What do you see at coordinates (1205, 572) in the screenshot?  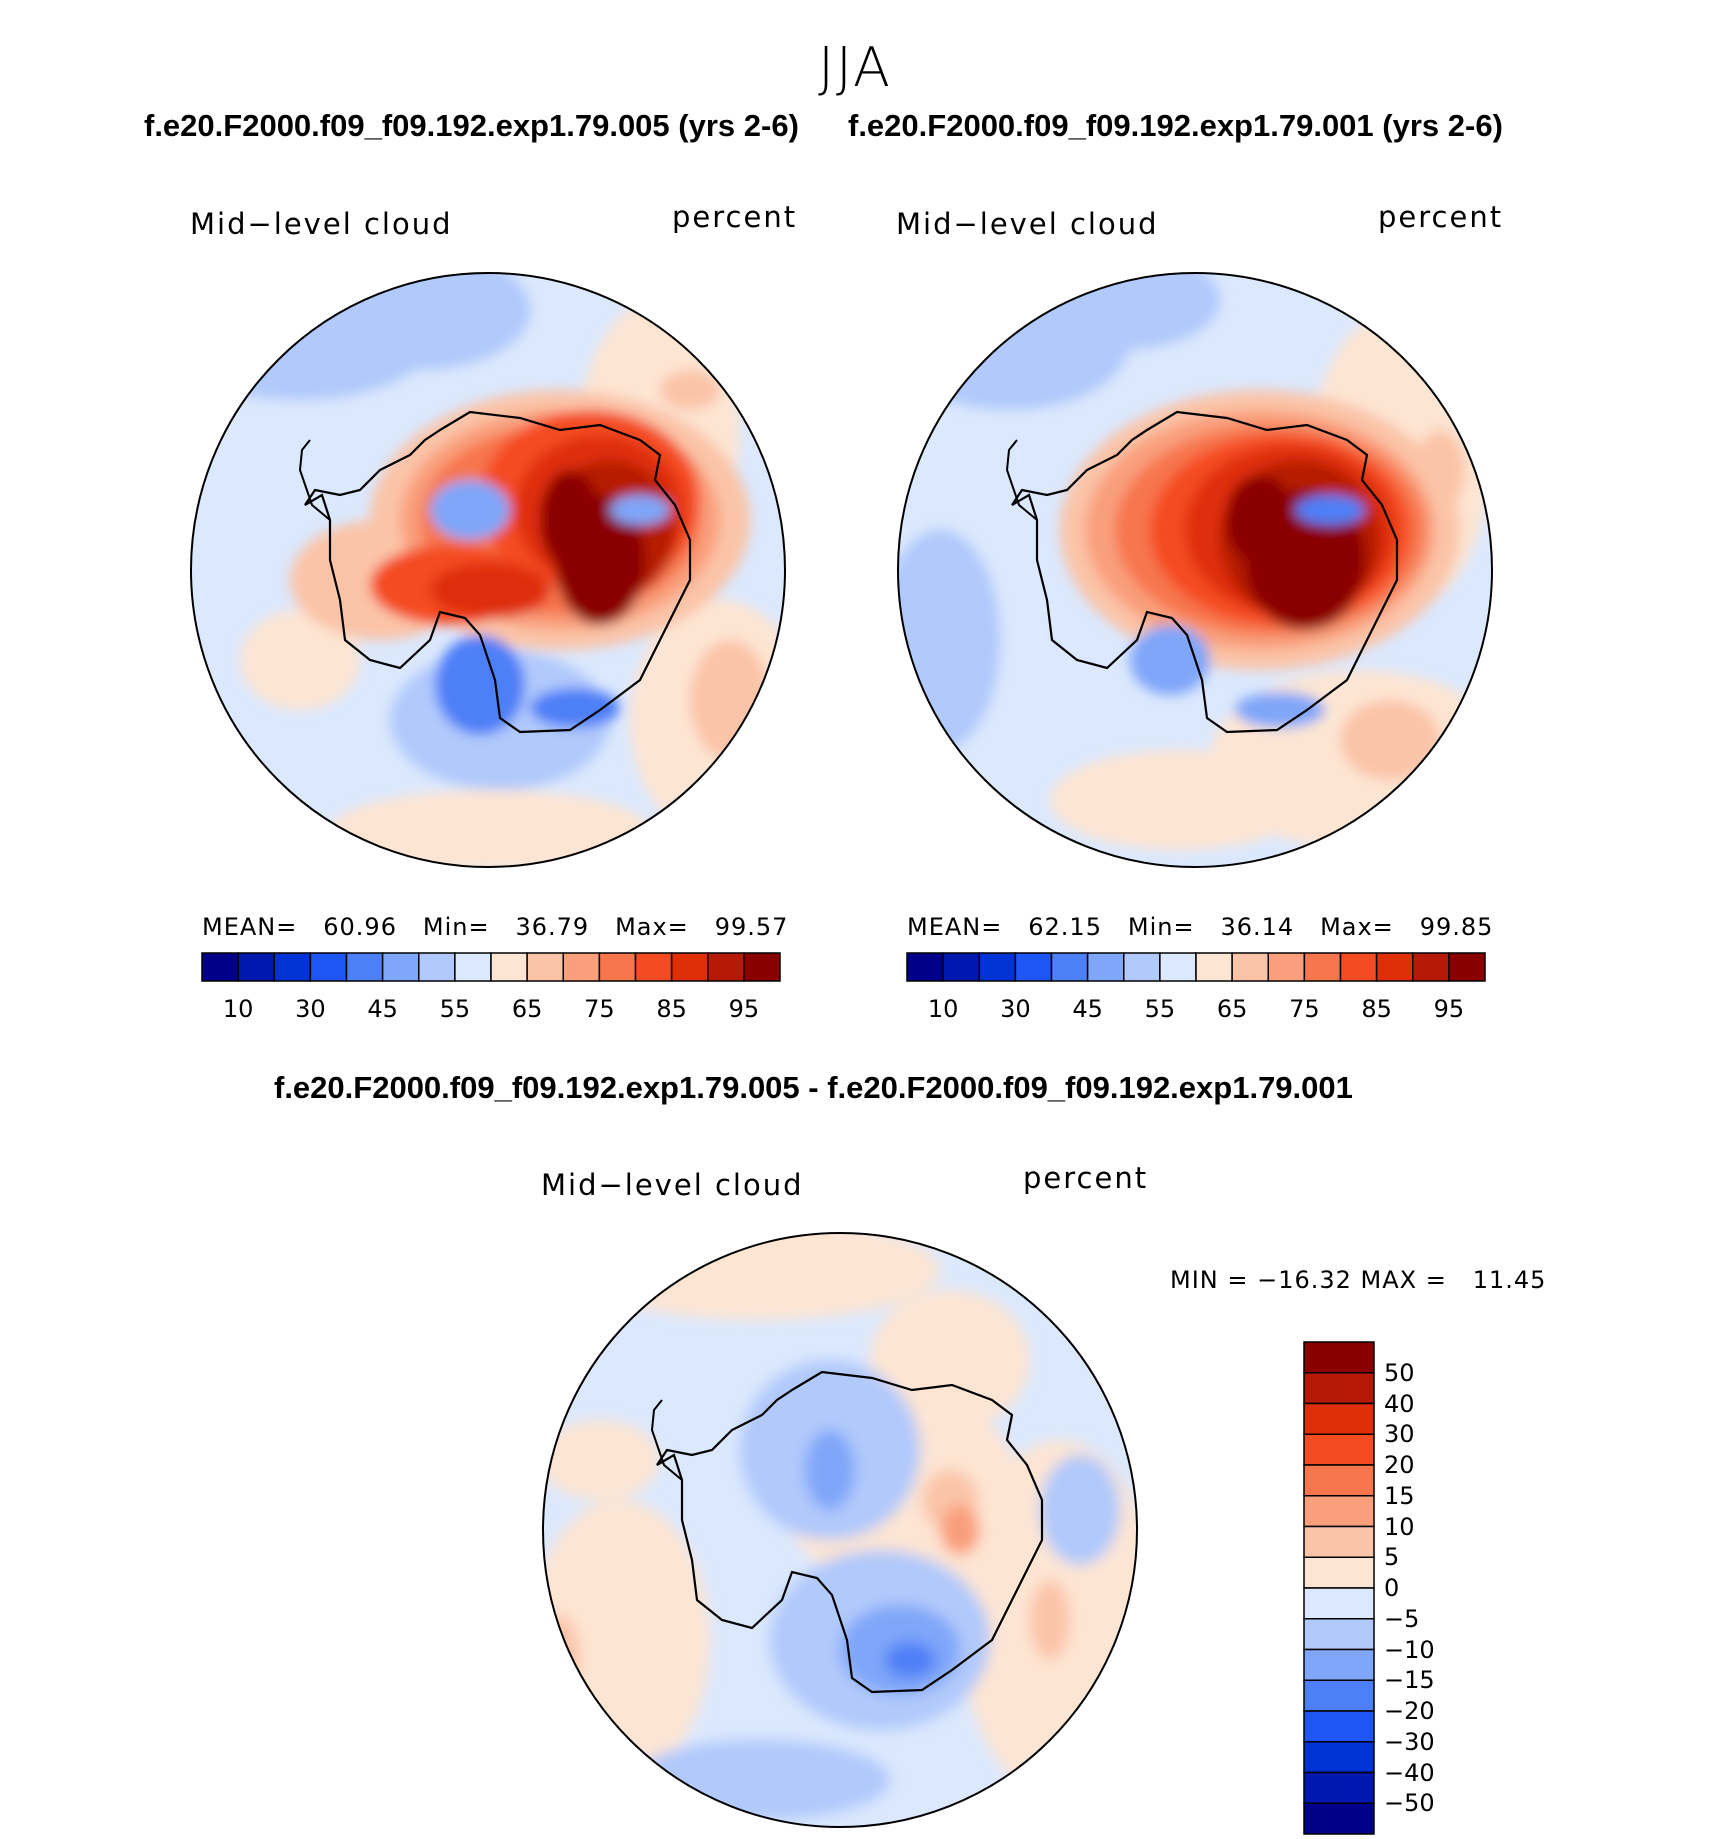 I see `panel2-coastline` at bounding box center [1205, 572].